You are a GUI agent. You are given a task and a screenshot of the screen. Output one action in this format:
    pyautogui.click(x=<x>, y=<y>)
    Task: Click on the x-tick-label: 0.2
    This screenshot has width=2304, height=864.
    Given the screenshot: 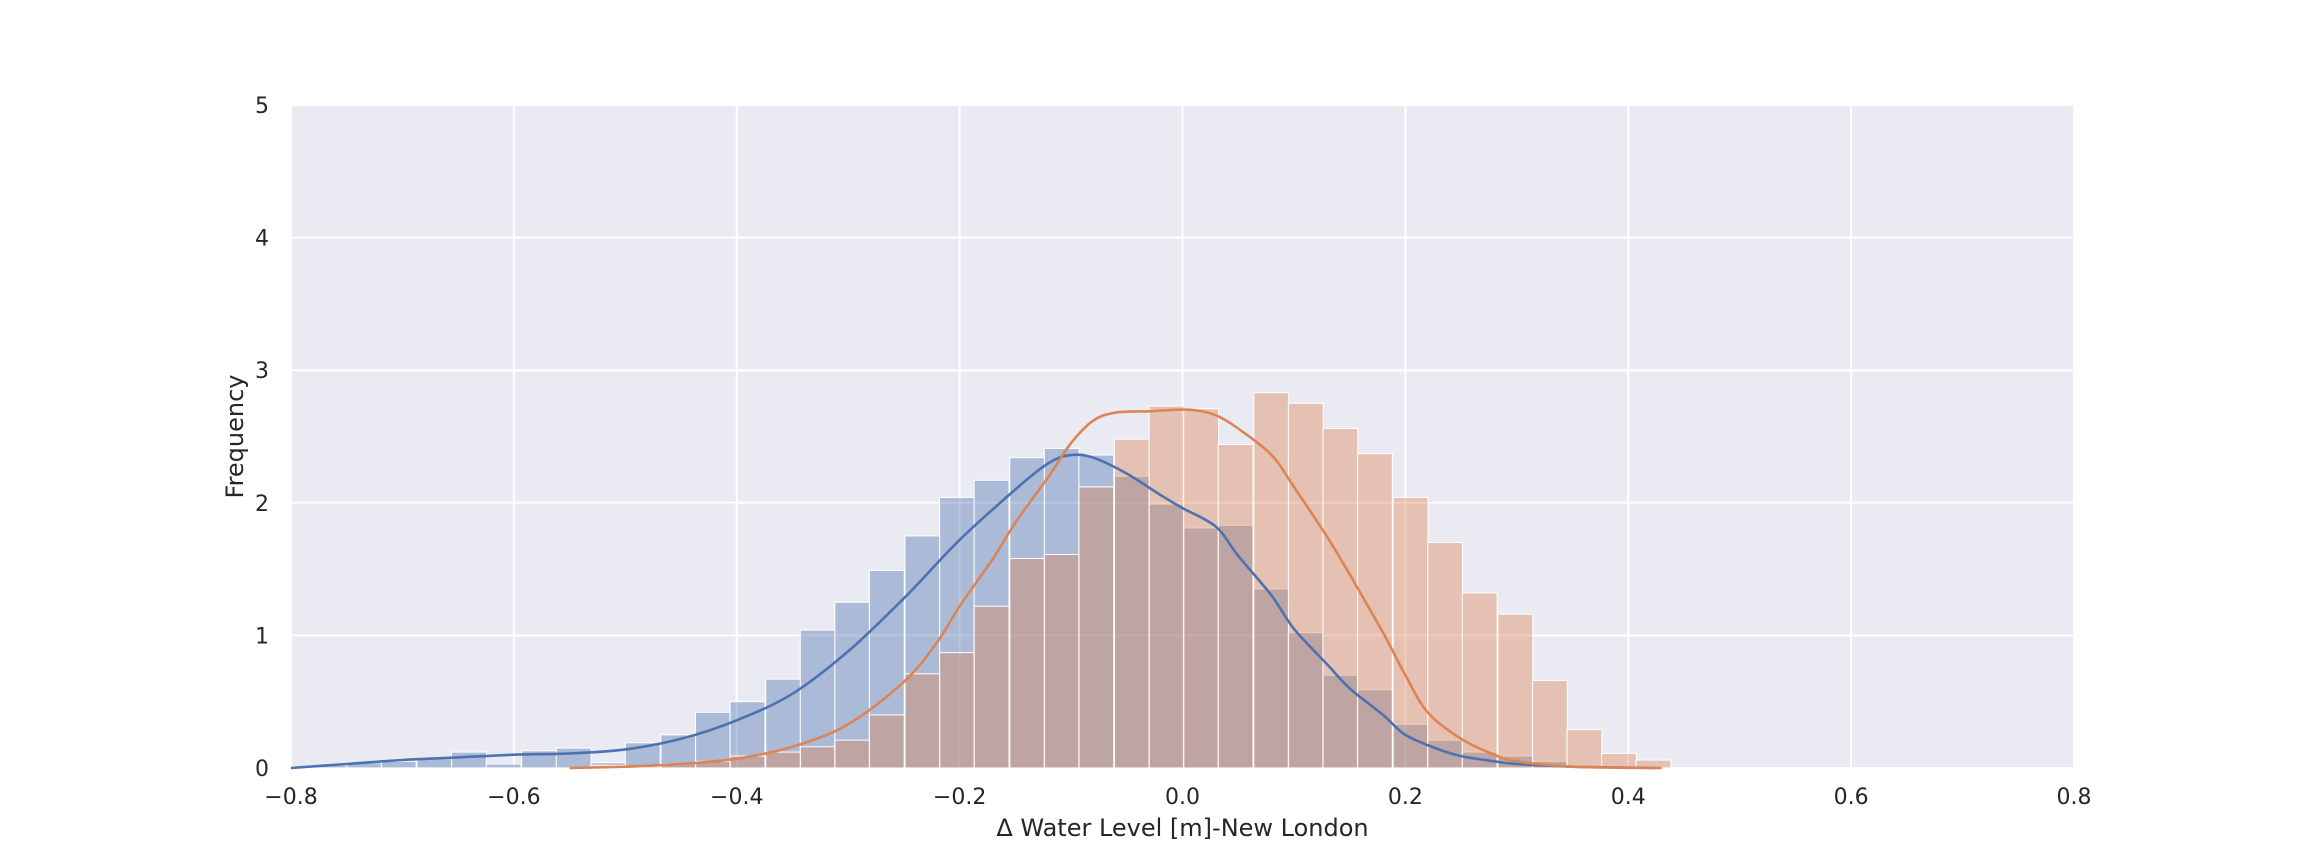 What is the action you would take?
    pyautogui.click(x=1405, y=797)
    